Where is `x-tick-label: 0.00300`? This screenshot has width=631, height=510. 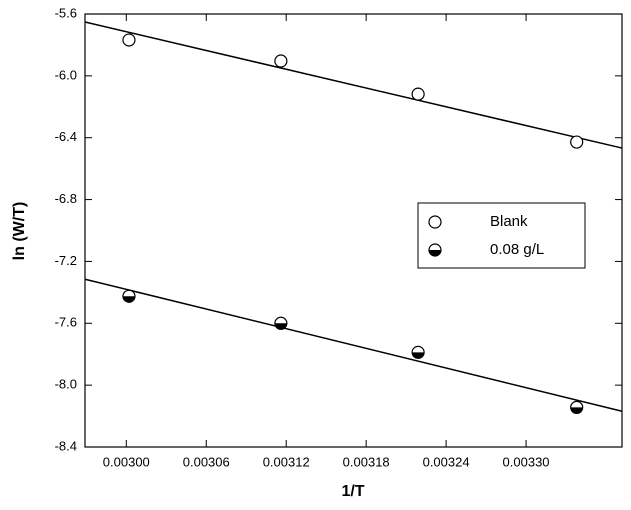
x-tick-label: 0.00300 is located at coordinates (126, 461).